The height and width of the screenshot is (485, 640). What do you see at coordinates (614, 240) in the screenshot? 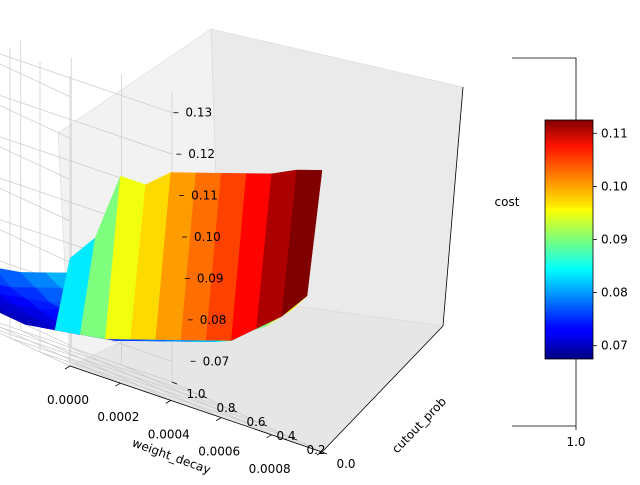
I see `colorbar-tick-label: 0.09` at bounding box center [614, 240].